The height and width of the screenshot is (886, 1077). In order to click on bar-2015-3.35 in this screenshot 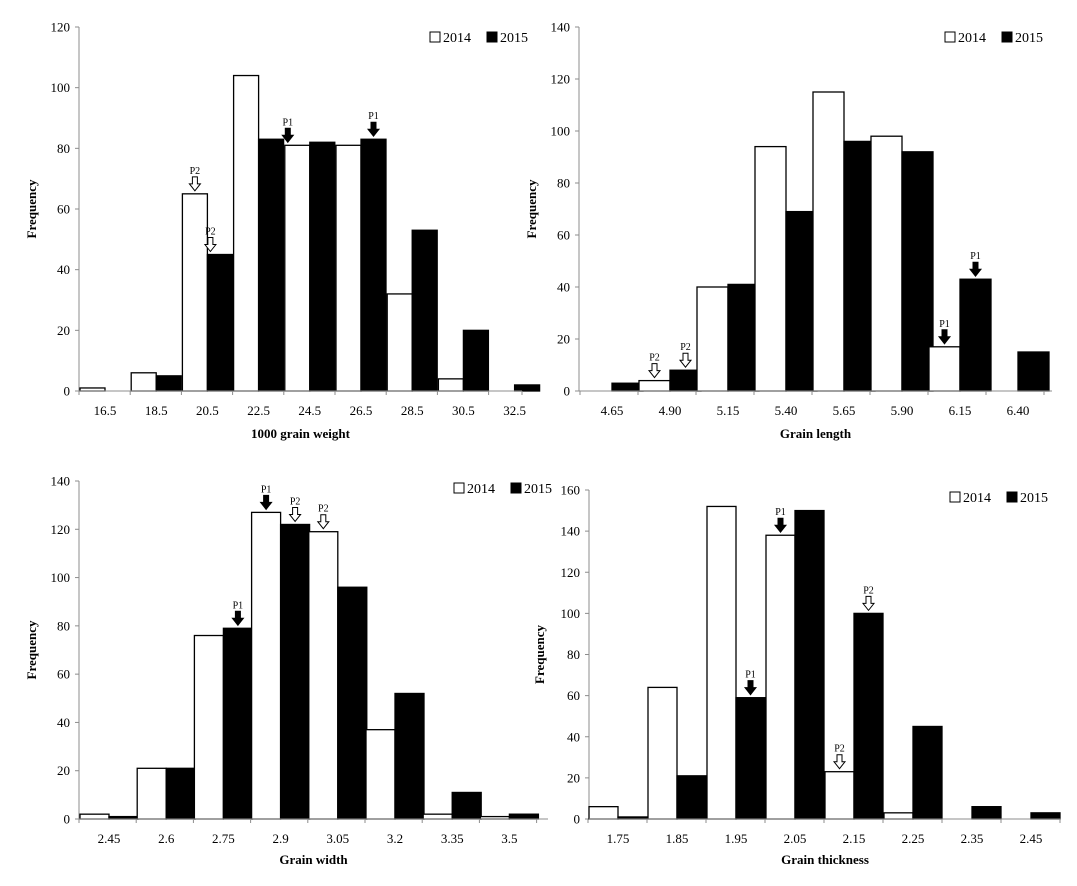, I will do `click(466, 805)`.